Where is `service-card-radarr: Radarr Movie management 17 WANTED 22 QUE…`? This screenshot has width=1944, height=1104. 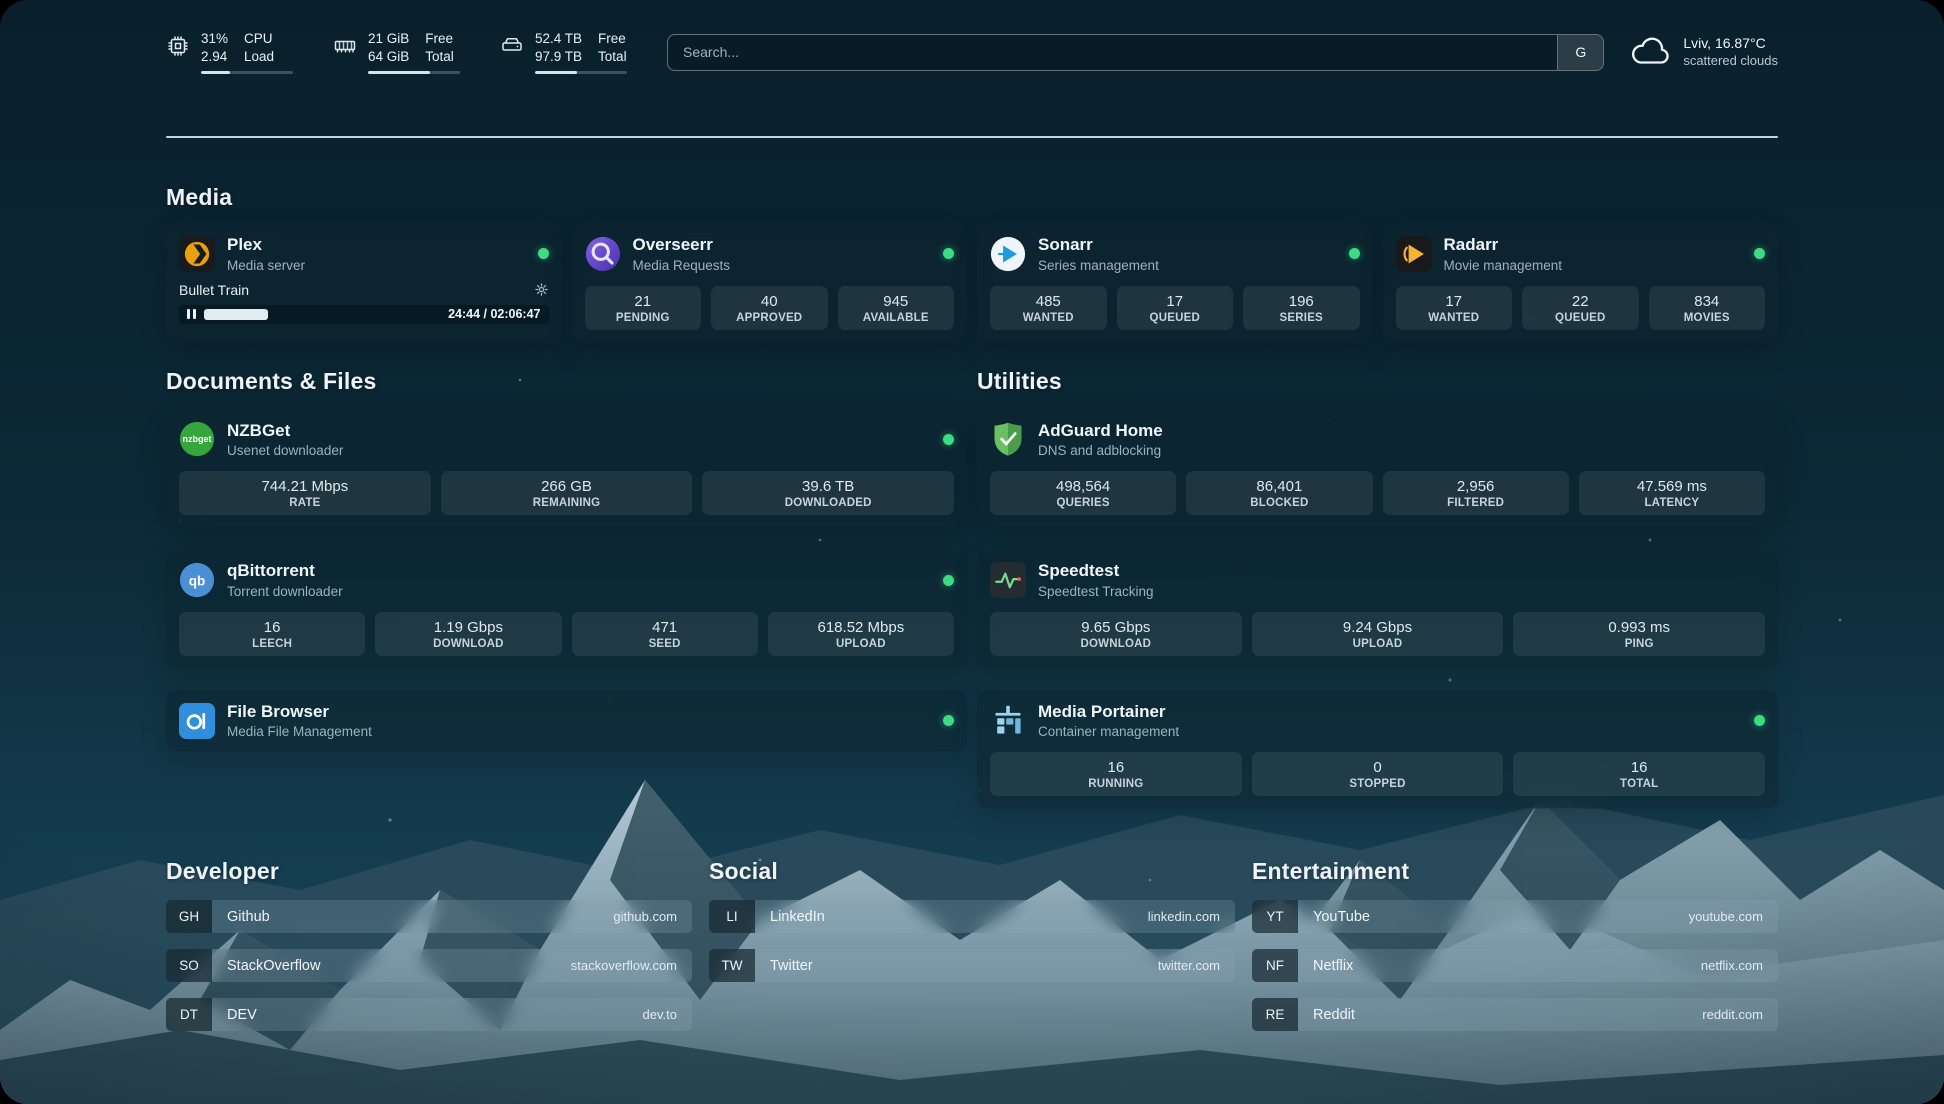
service-card-radarr: Radarr Movie management 17 WANTED 22 QUE… is located at coordinates (1580, 282).